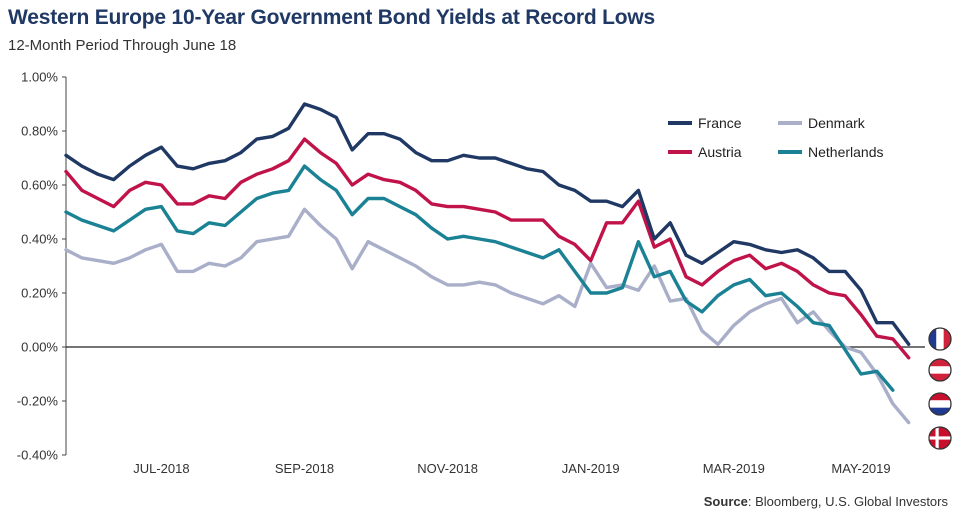 The width and height of the screenshot is (960, 519). Describe the element at coordinates (720, 123) in the screenshot. I see `legend-label-france: France` at that location.